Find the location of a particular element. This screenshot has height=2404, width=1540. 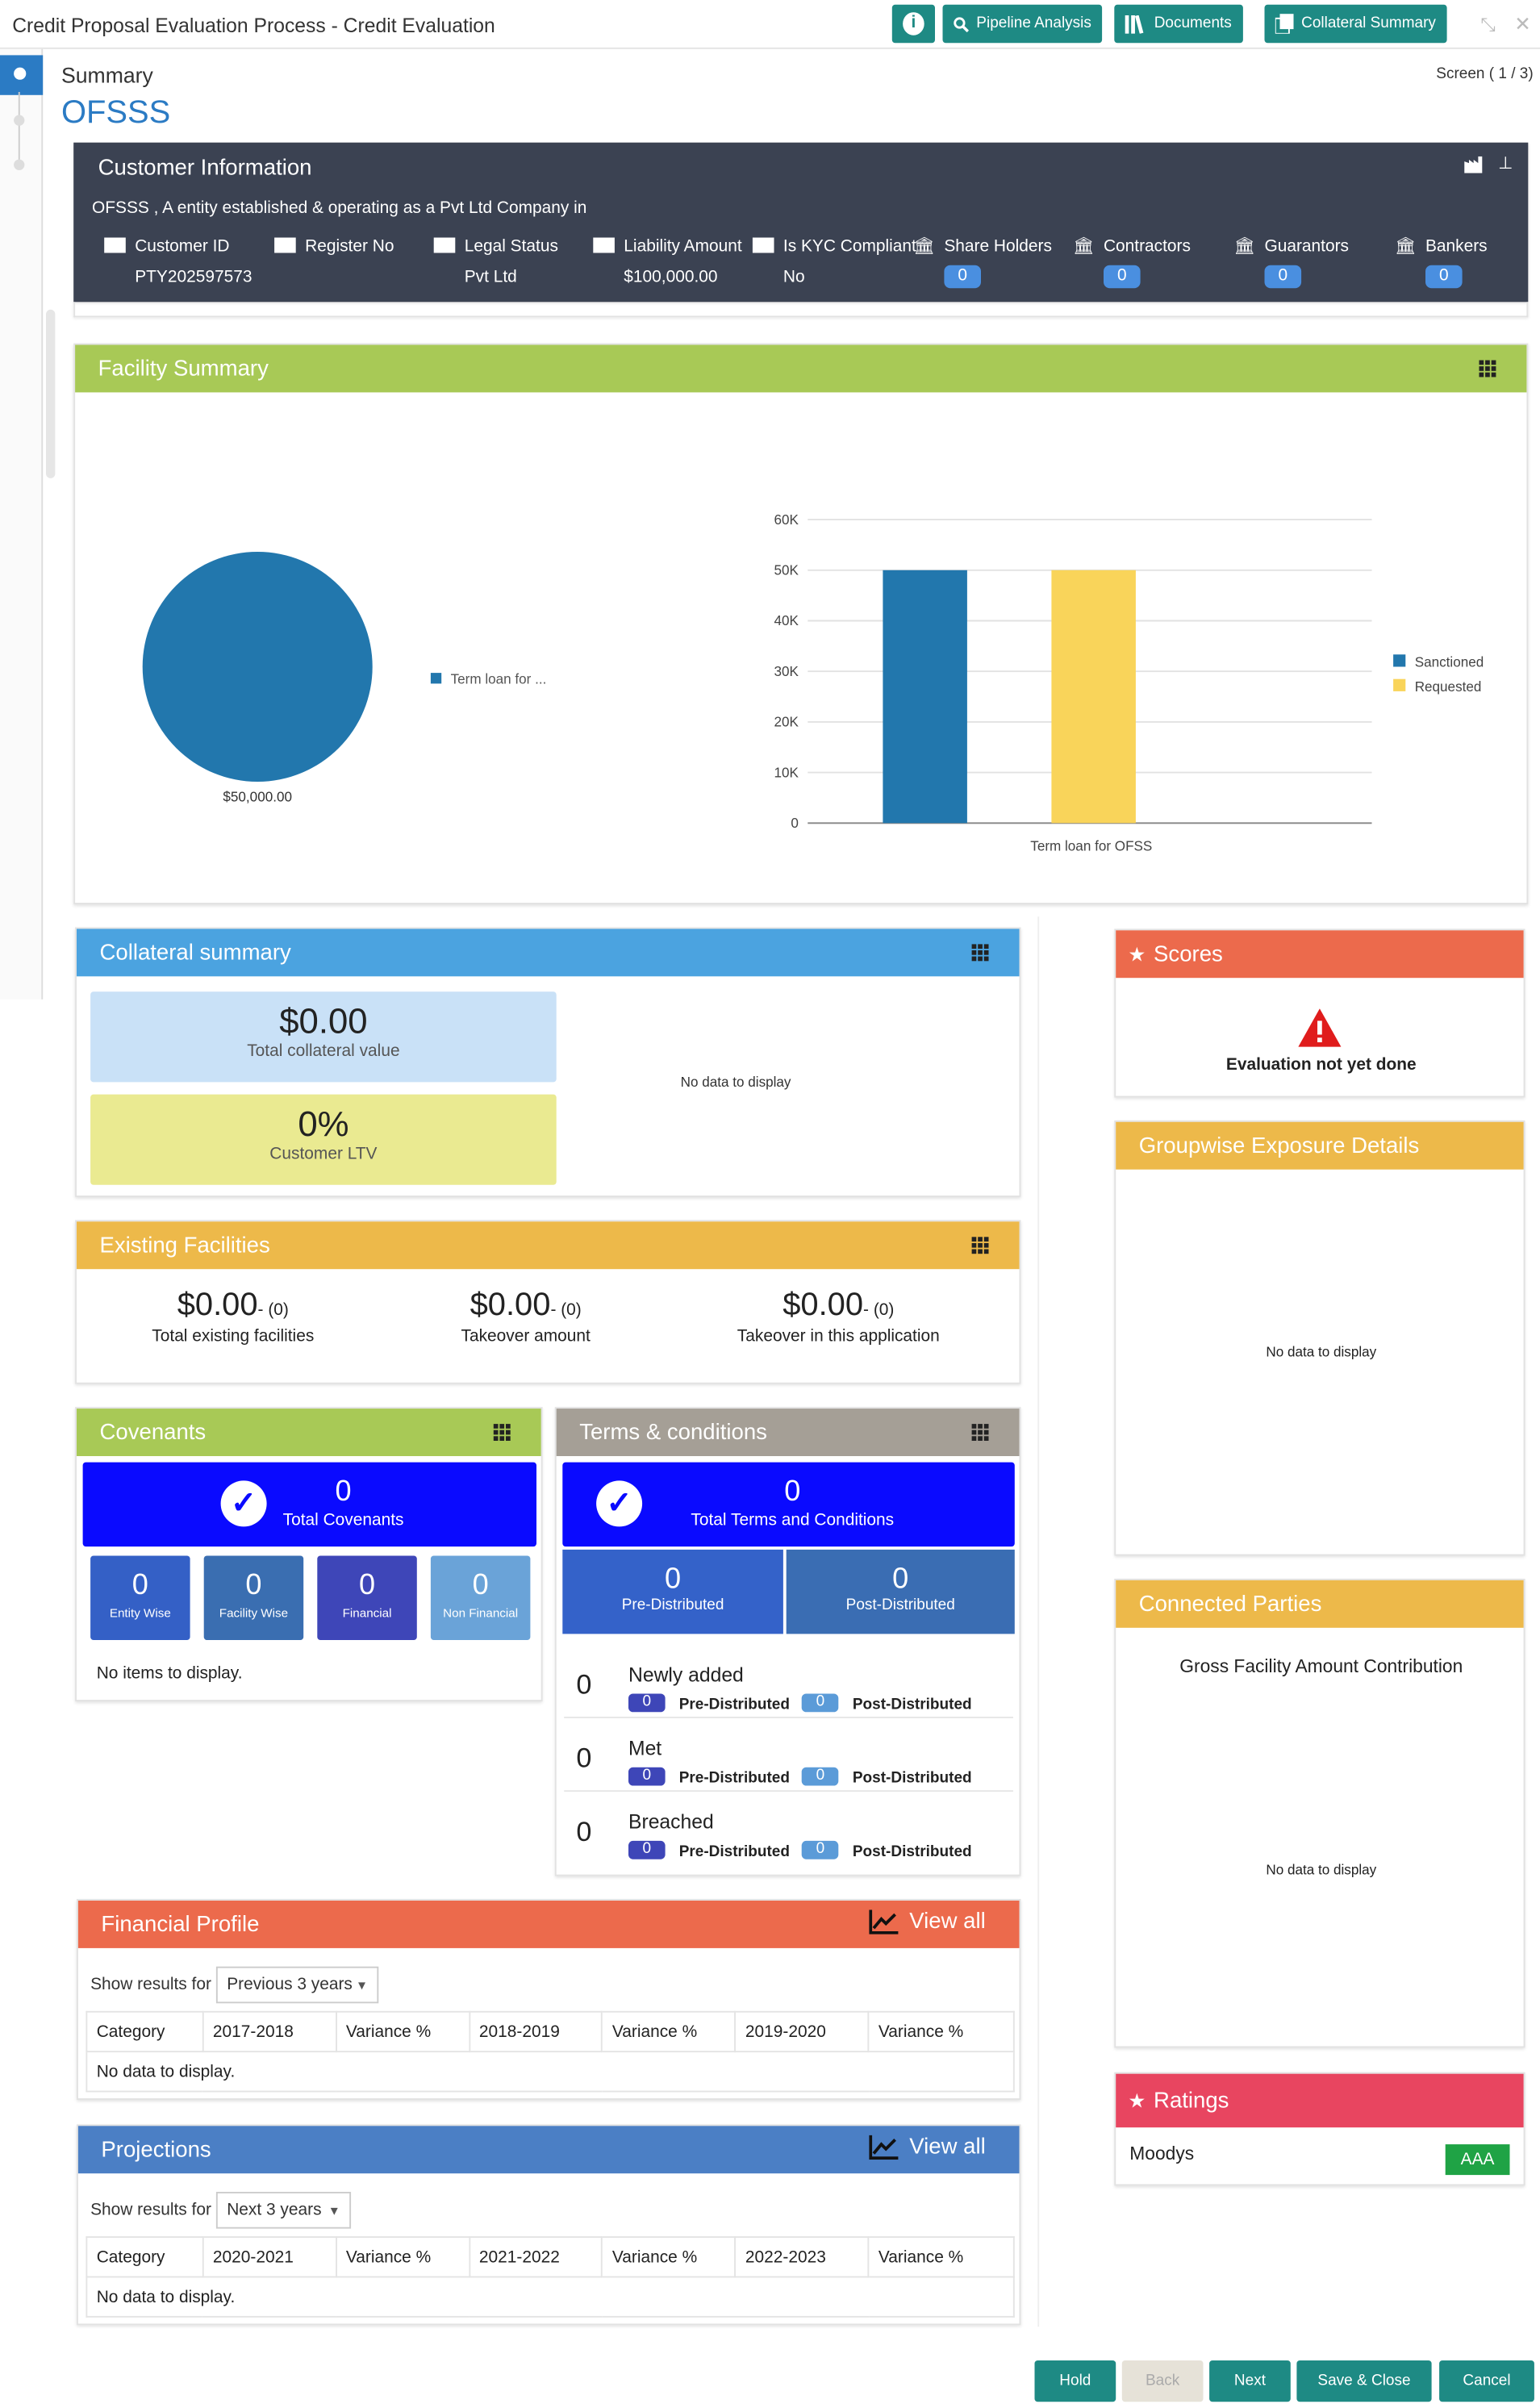

period-select-value: Previous 3 years is located at coordinates (290, 1985).